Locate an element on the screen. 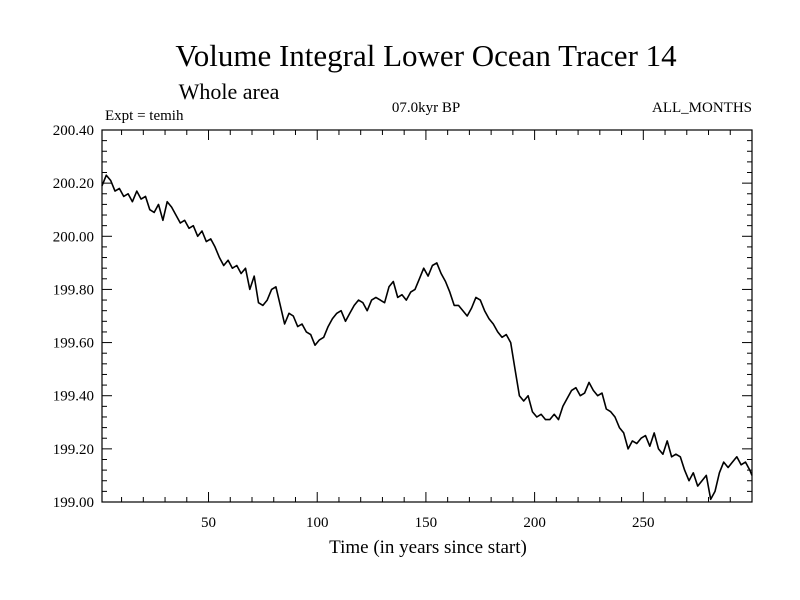 This screenshot has width=800, height=600. y-tick-label: 199.40 is located at coordinates (73, 397).